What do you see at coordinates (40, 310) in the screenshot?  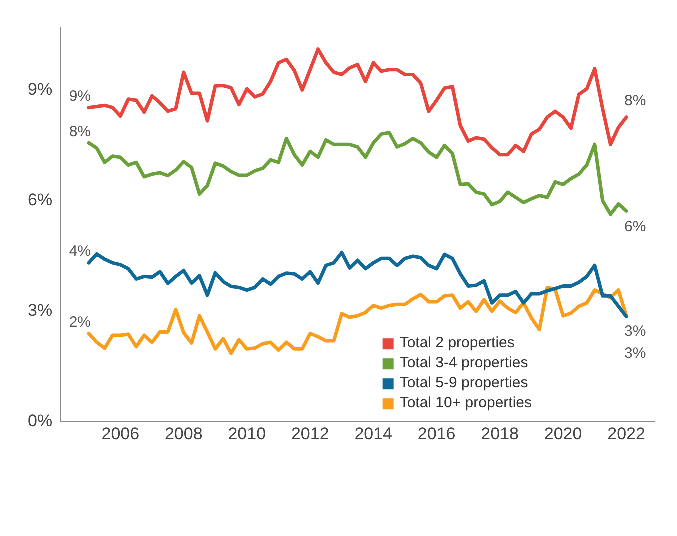 I see `y-tick-label: 3%` at bounding box center [40, 310].